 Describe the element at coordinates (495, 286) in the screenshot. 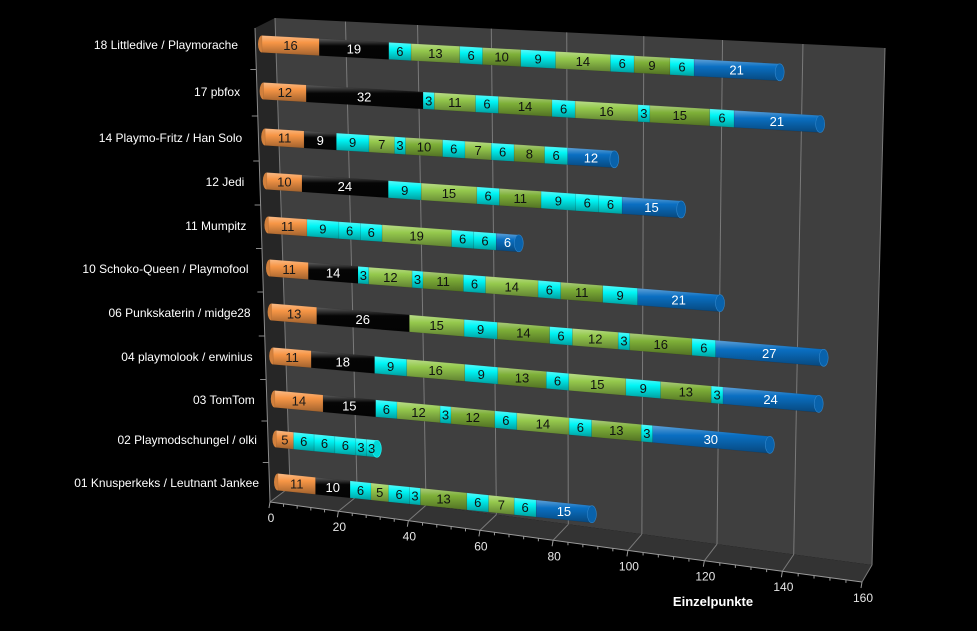

I see `bar-row: 11 14 3 12 3 11 6 14 6 11 9 21` at that location.